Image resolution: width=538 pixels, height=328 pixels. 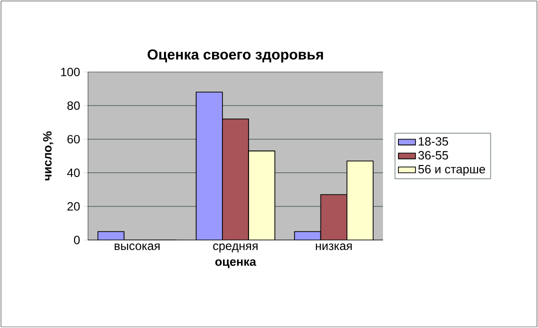 I want to click on y-tick-label: 20, so click(x=73, y=206).